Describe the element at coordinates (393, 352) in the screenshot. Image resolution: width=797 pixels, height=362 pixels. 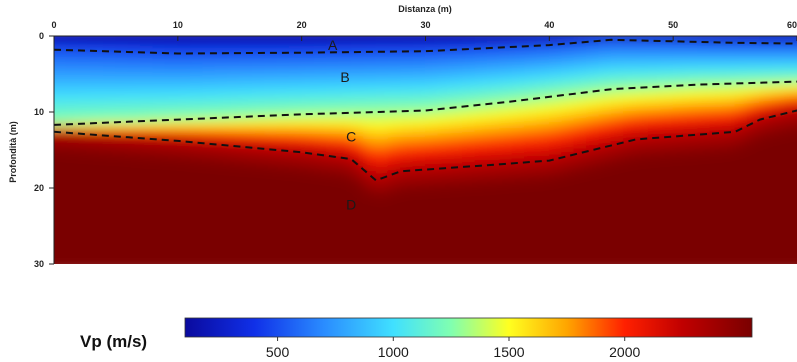
I see `colorbar-tick-label: 1000` at that location.